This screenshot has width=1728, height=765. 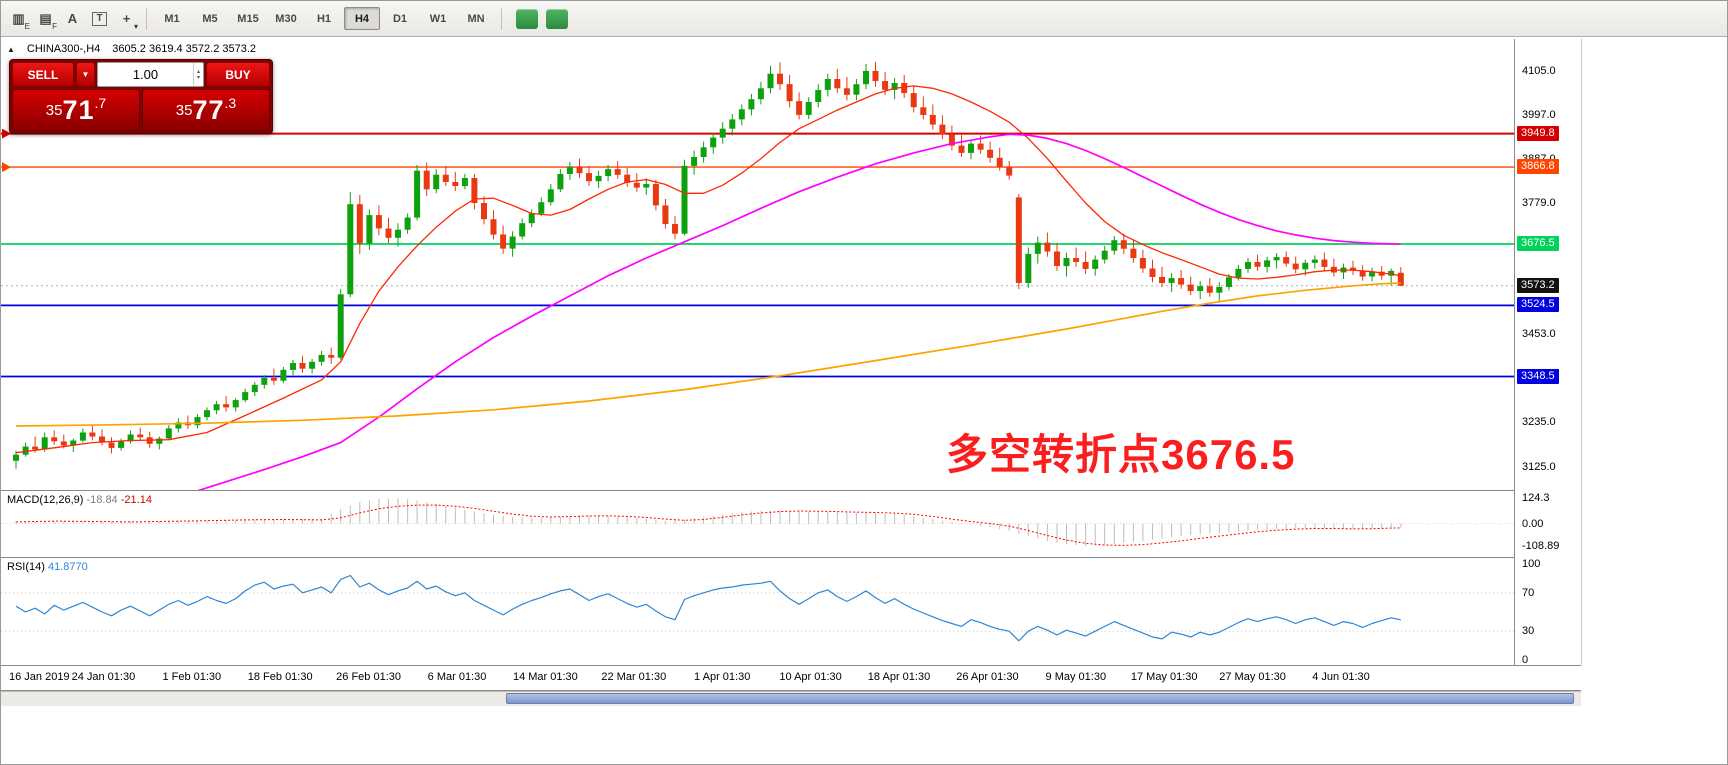 I want to click on spin-up-icon: ▴, so click(x=198, y=71).